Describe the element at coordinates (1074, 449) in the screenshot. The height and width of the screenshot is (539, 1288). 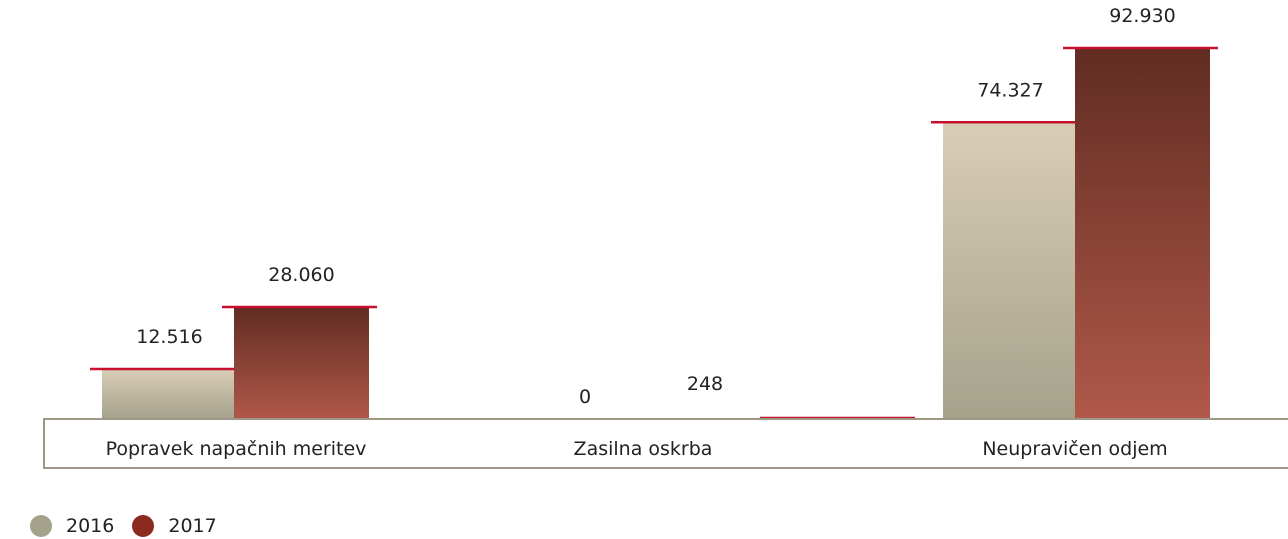
I see `category-label: Neupravičen odjem` at that location.